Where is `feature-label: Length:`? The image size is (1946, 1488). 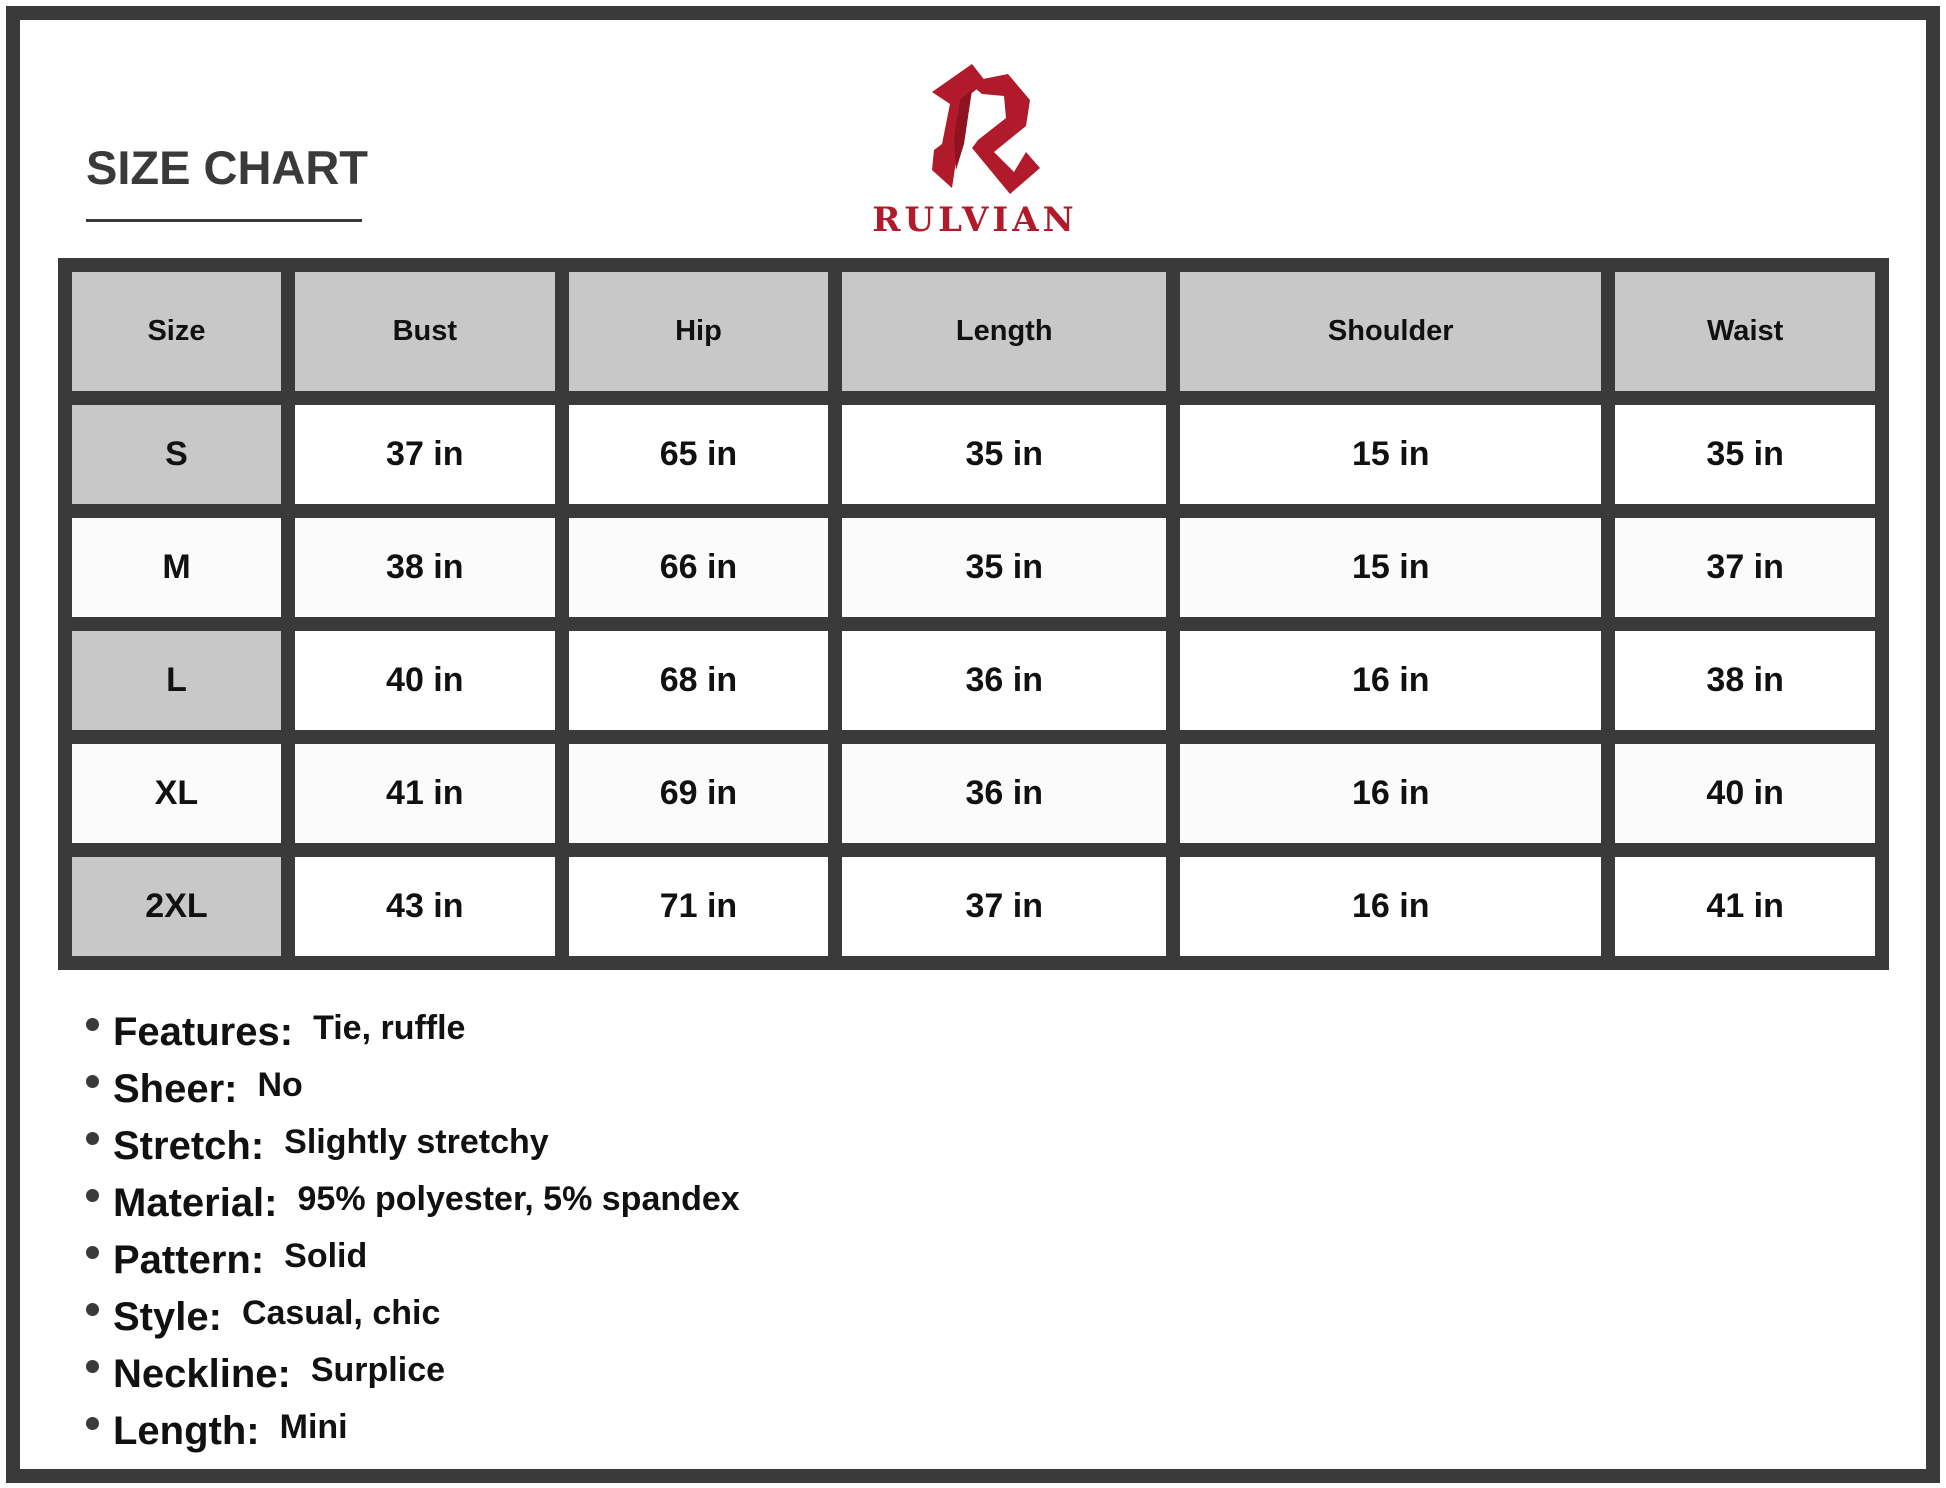 feature-label: Length: is located at coordinates (186, 1431).